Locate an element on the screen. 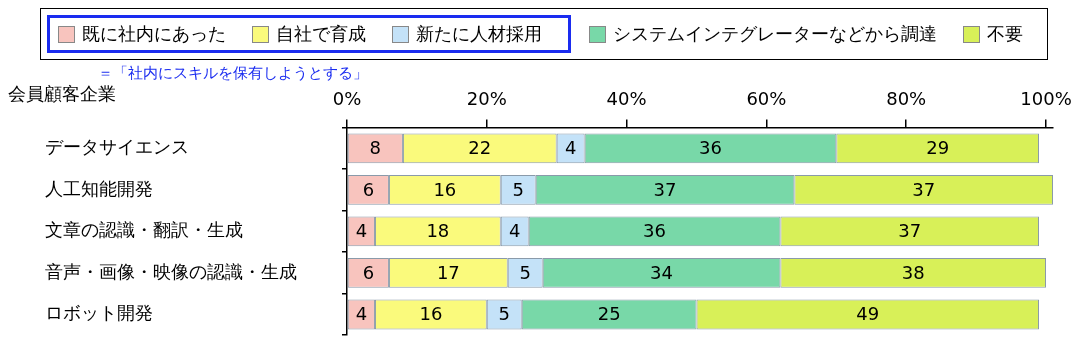  y-tick-label: 音声・画像・映像の認識・生成 is located at coordinates (171, 271).